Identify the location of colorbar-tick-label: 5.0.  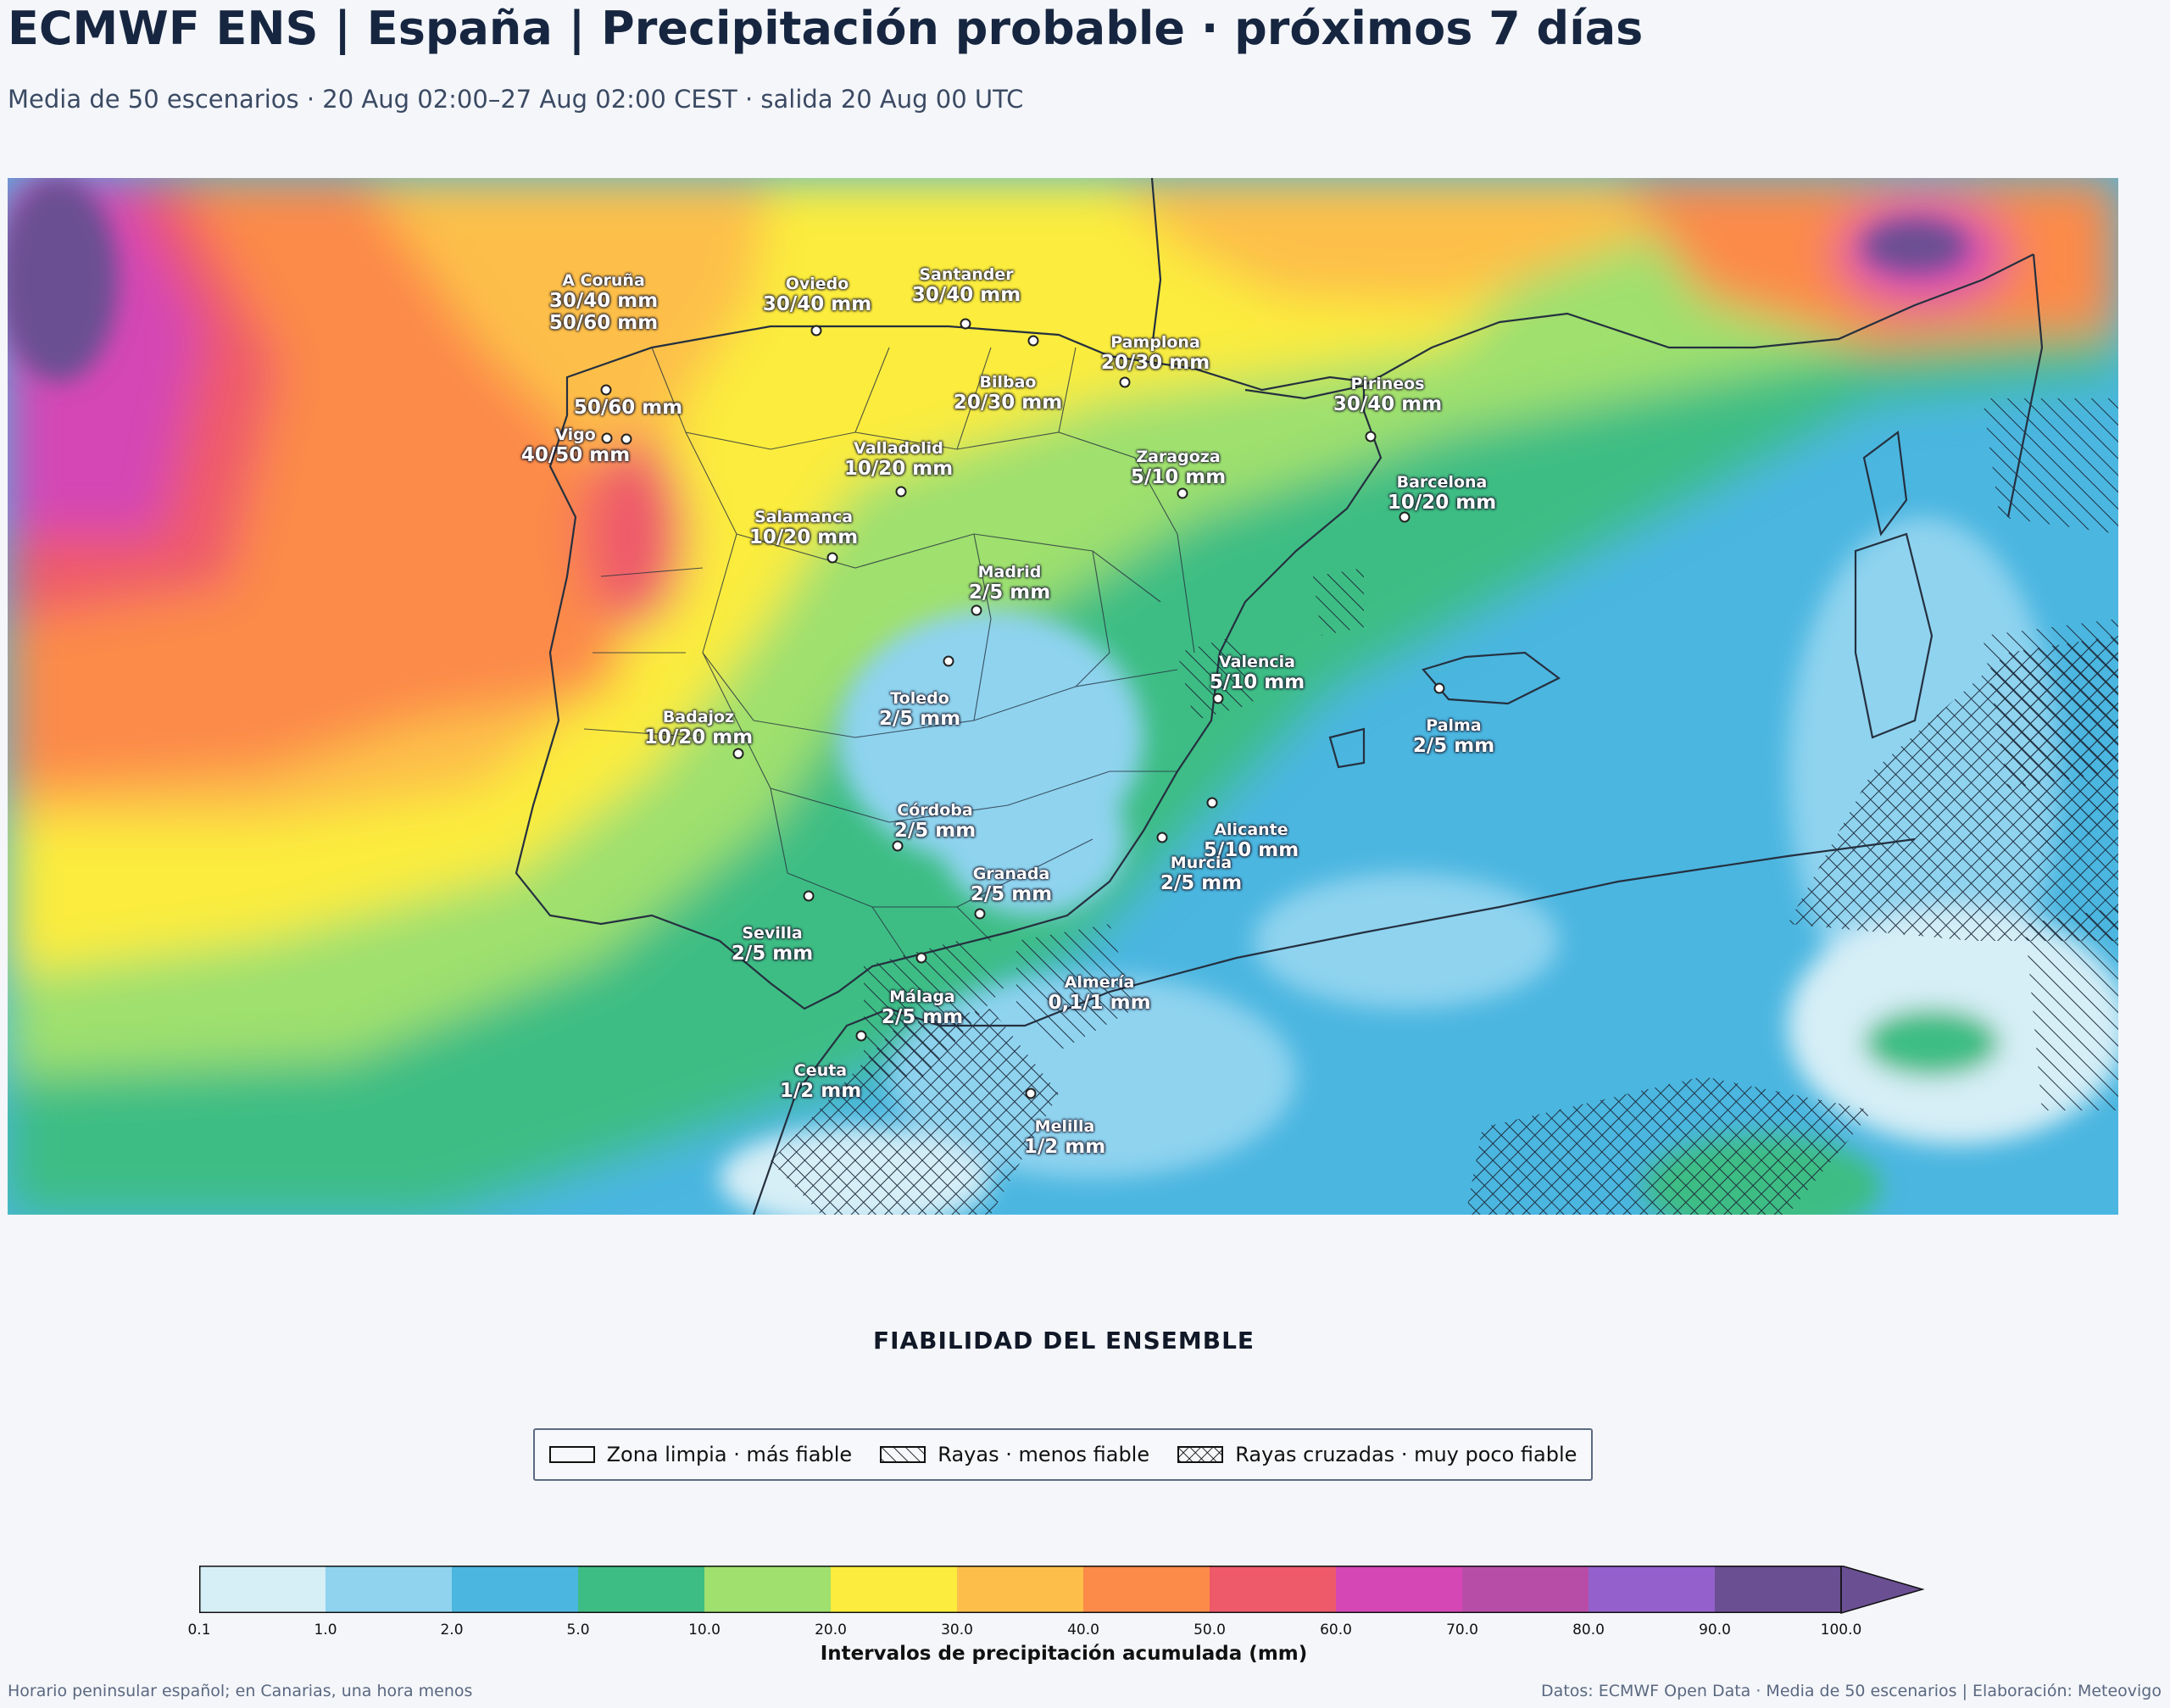
(578, 1630).